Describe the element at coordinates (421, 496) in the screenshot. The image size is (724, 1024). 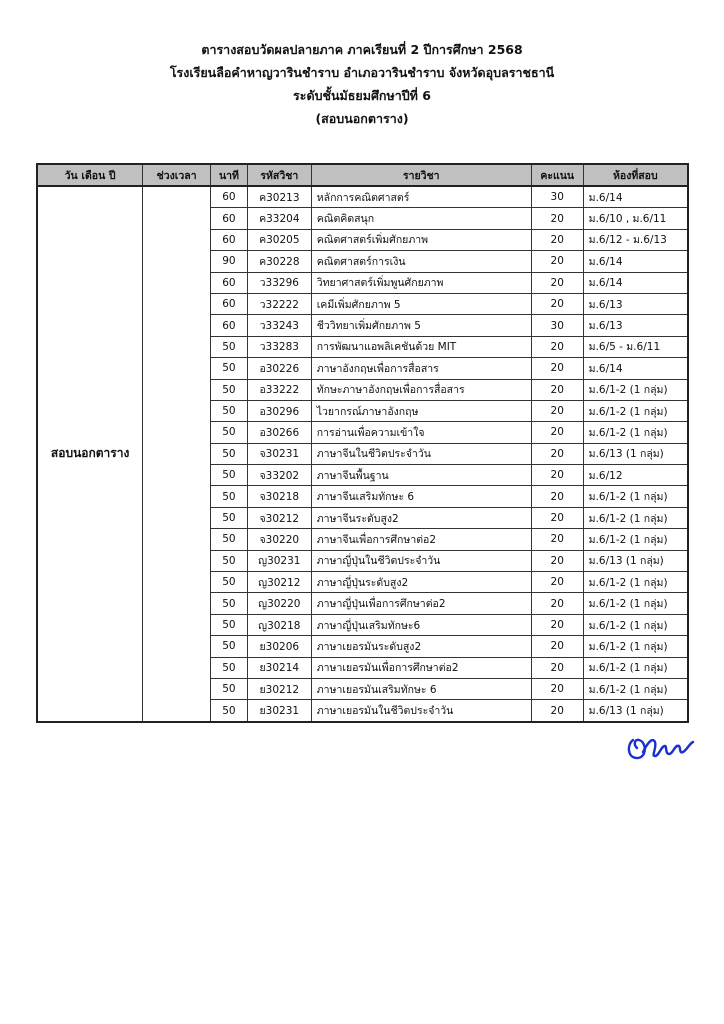
I see `subject-cell: ภาษาจีนเสริมทักษะ 6` at that location.